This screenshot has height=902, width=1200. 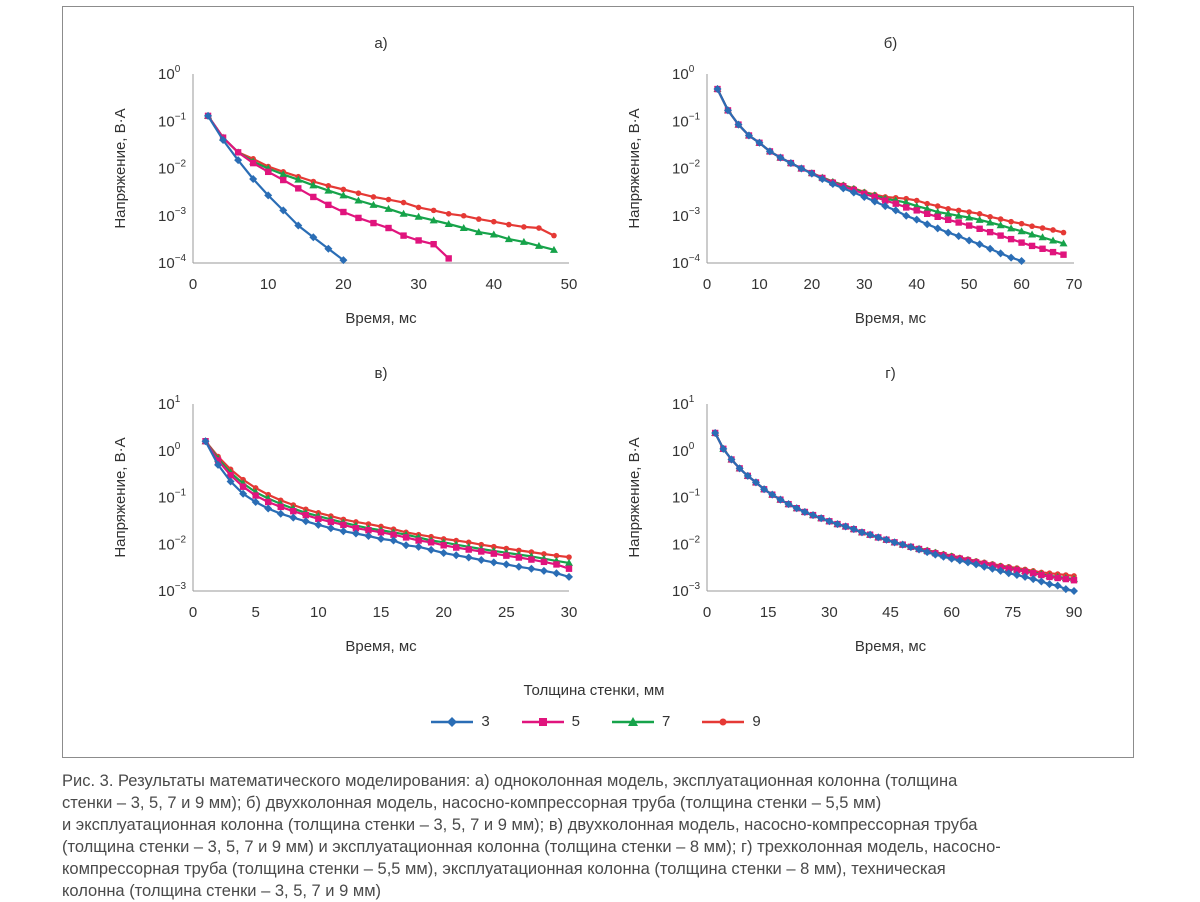 What do you see at coordinates (683, 403) in the screenshot?
I see `y-tick-label-g: 101` at bounding box center [683, 403].